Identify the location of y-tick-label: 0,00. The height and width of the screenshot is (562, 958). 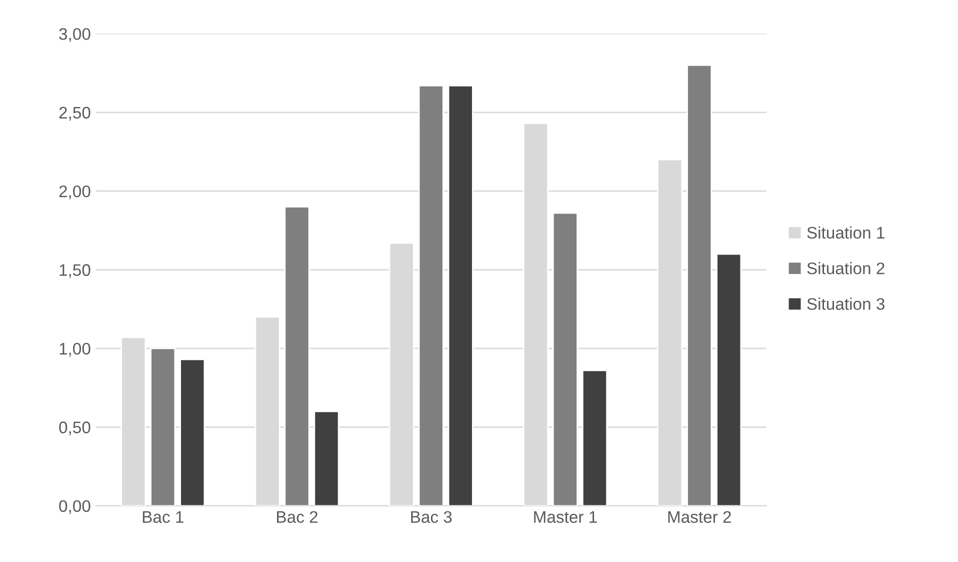
(74, 507).